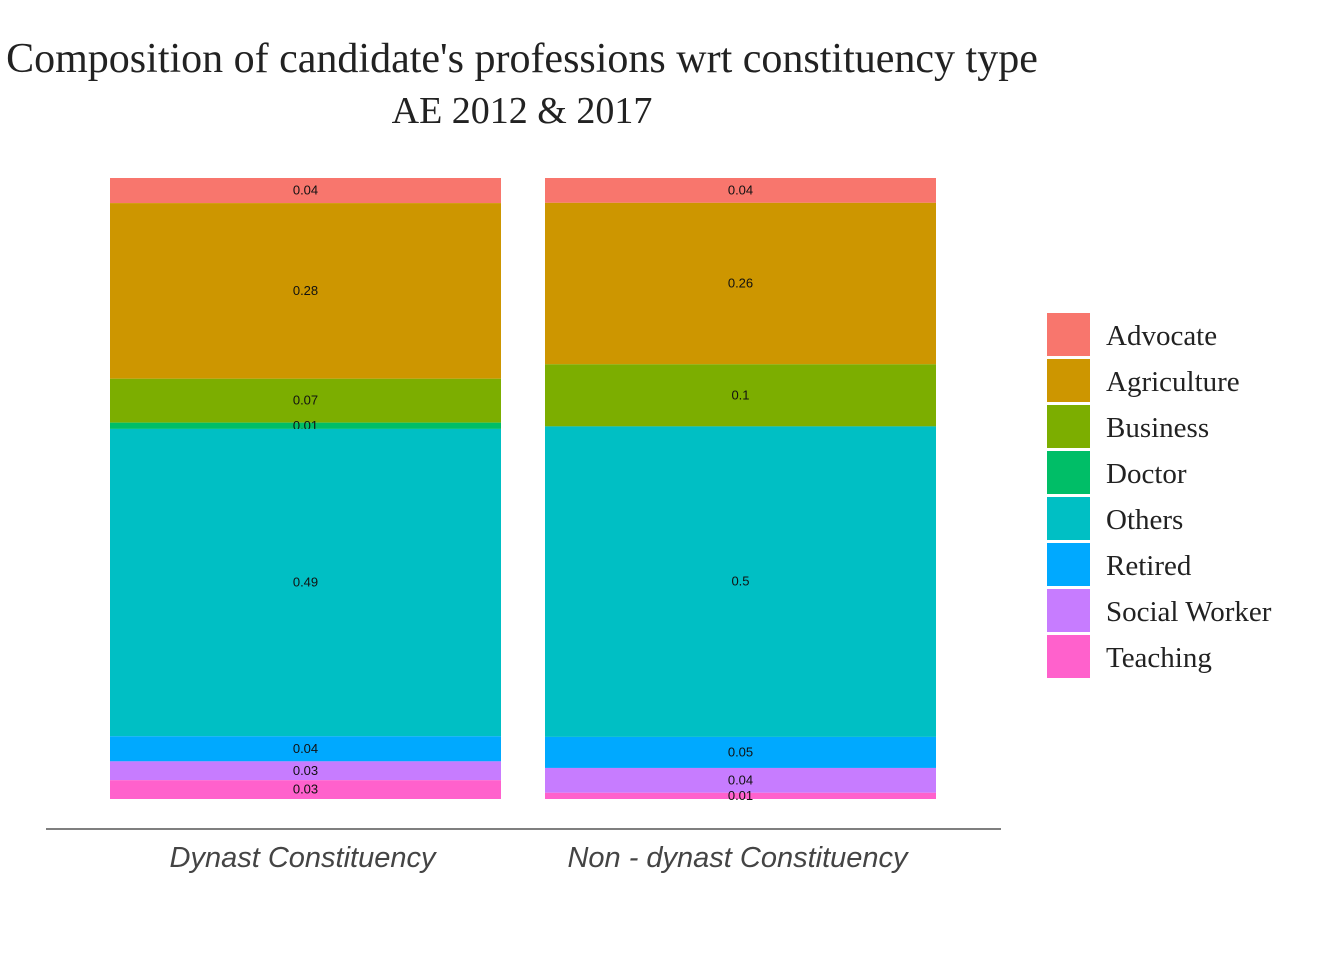 The height and width of the screenshot is (960, 1344). What do you see at coordinates (1068, 334) in the screenshot?
I see `legend-key-advocate` at bounding box center [1068, 334].